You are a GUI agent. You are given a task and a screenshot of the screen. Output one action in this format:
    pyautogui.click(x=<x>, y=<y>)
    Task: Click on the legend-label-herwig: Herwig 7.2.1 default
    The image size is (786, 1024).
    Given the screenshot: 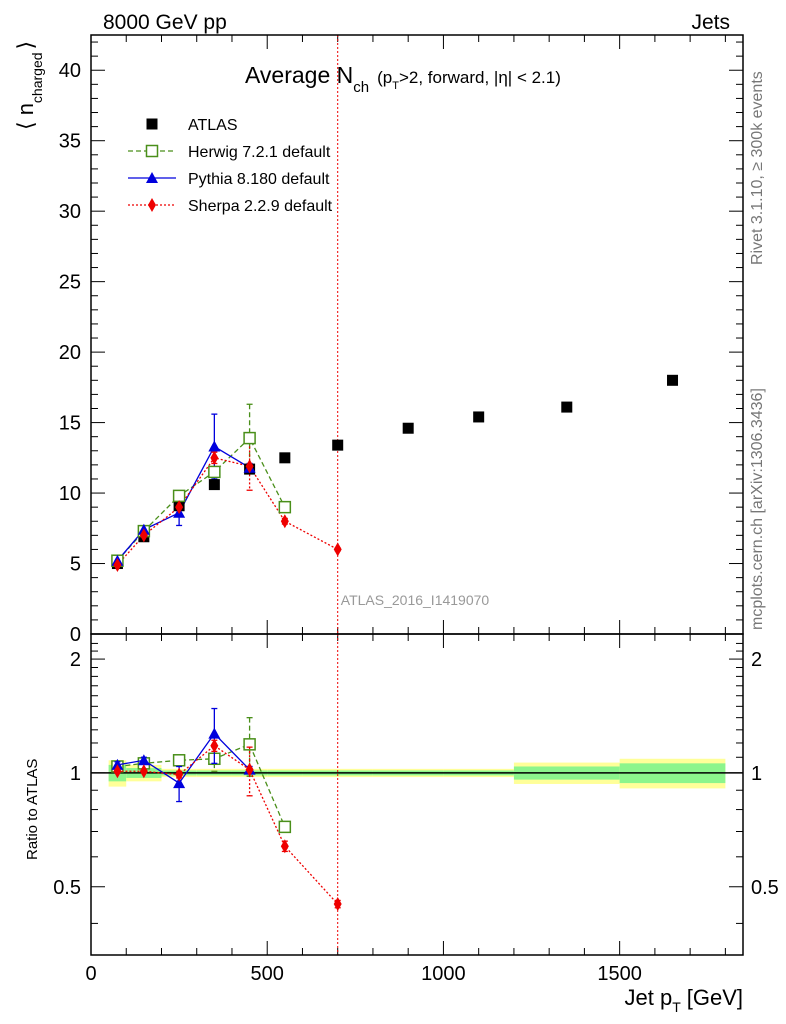 What is the action you would take?
    pyautogui.click(x=259, y=152)
    